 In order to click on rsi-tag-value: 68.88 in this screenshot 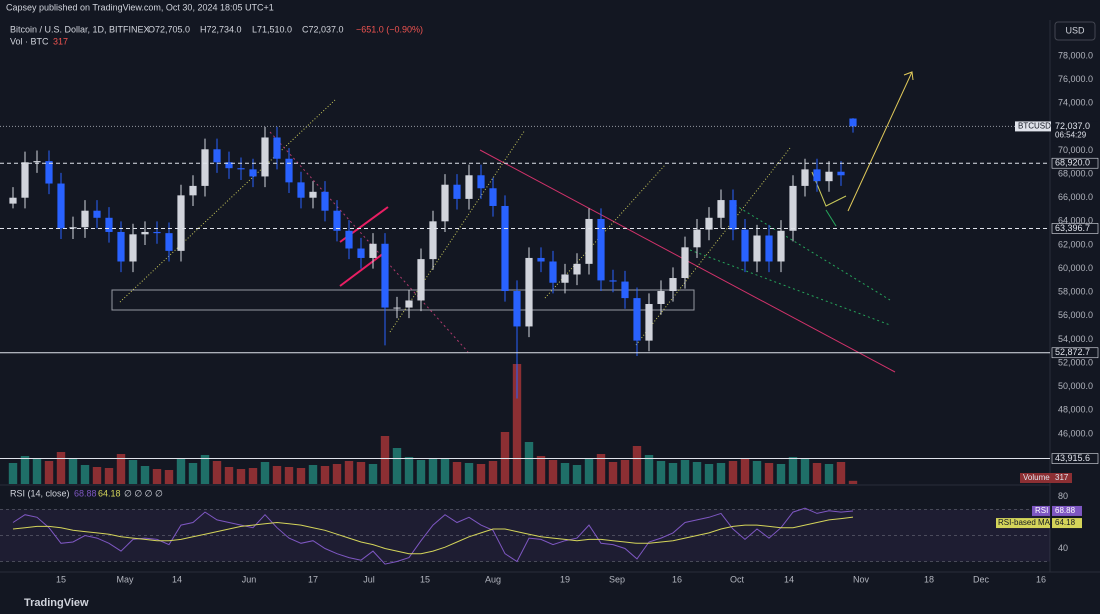, I will do `click(1065, 510)`.